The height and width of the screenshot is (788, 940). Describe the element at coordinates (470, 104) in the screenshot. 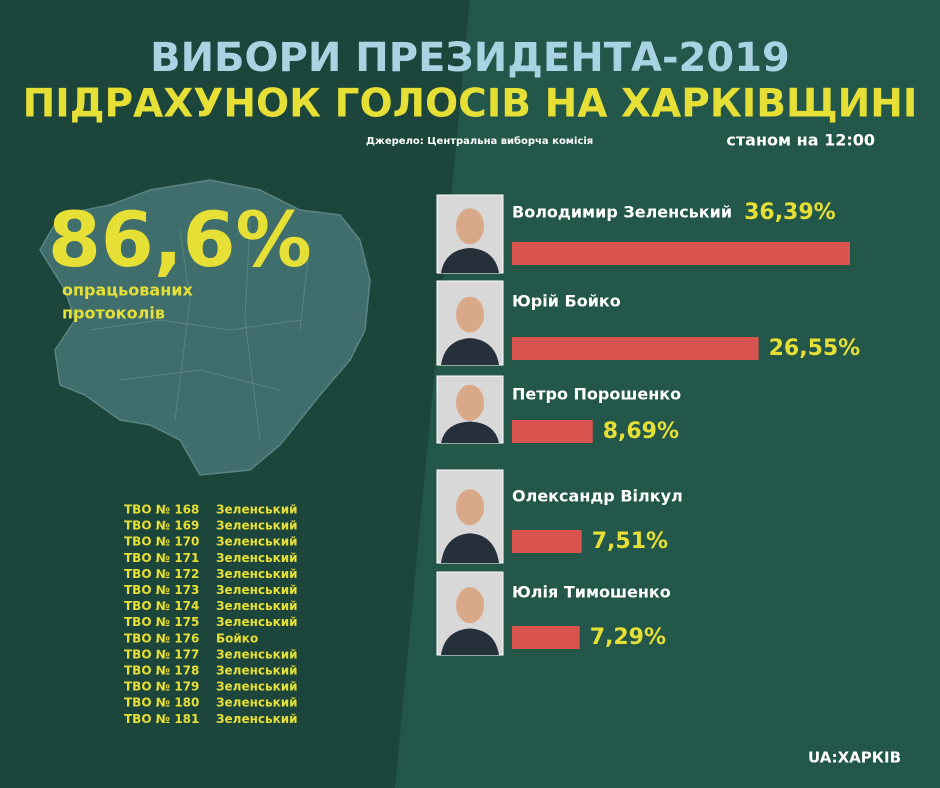

I see `subtitle: ПІДРАХУНОК ГОЛОСІВ НА ХАРКІВЩИНІ` at that location.